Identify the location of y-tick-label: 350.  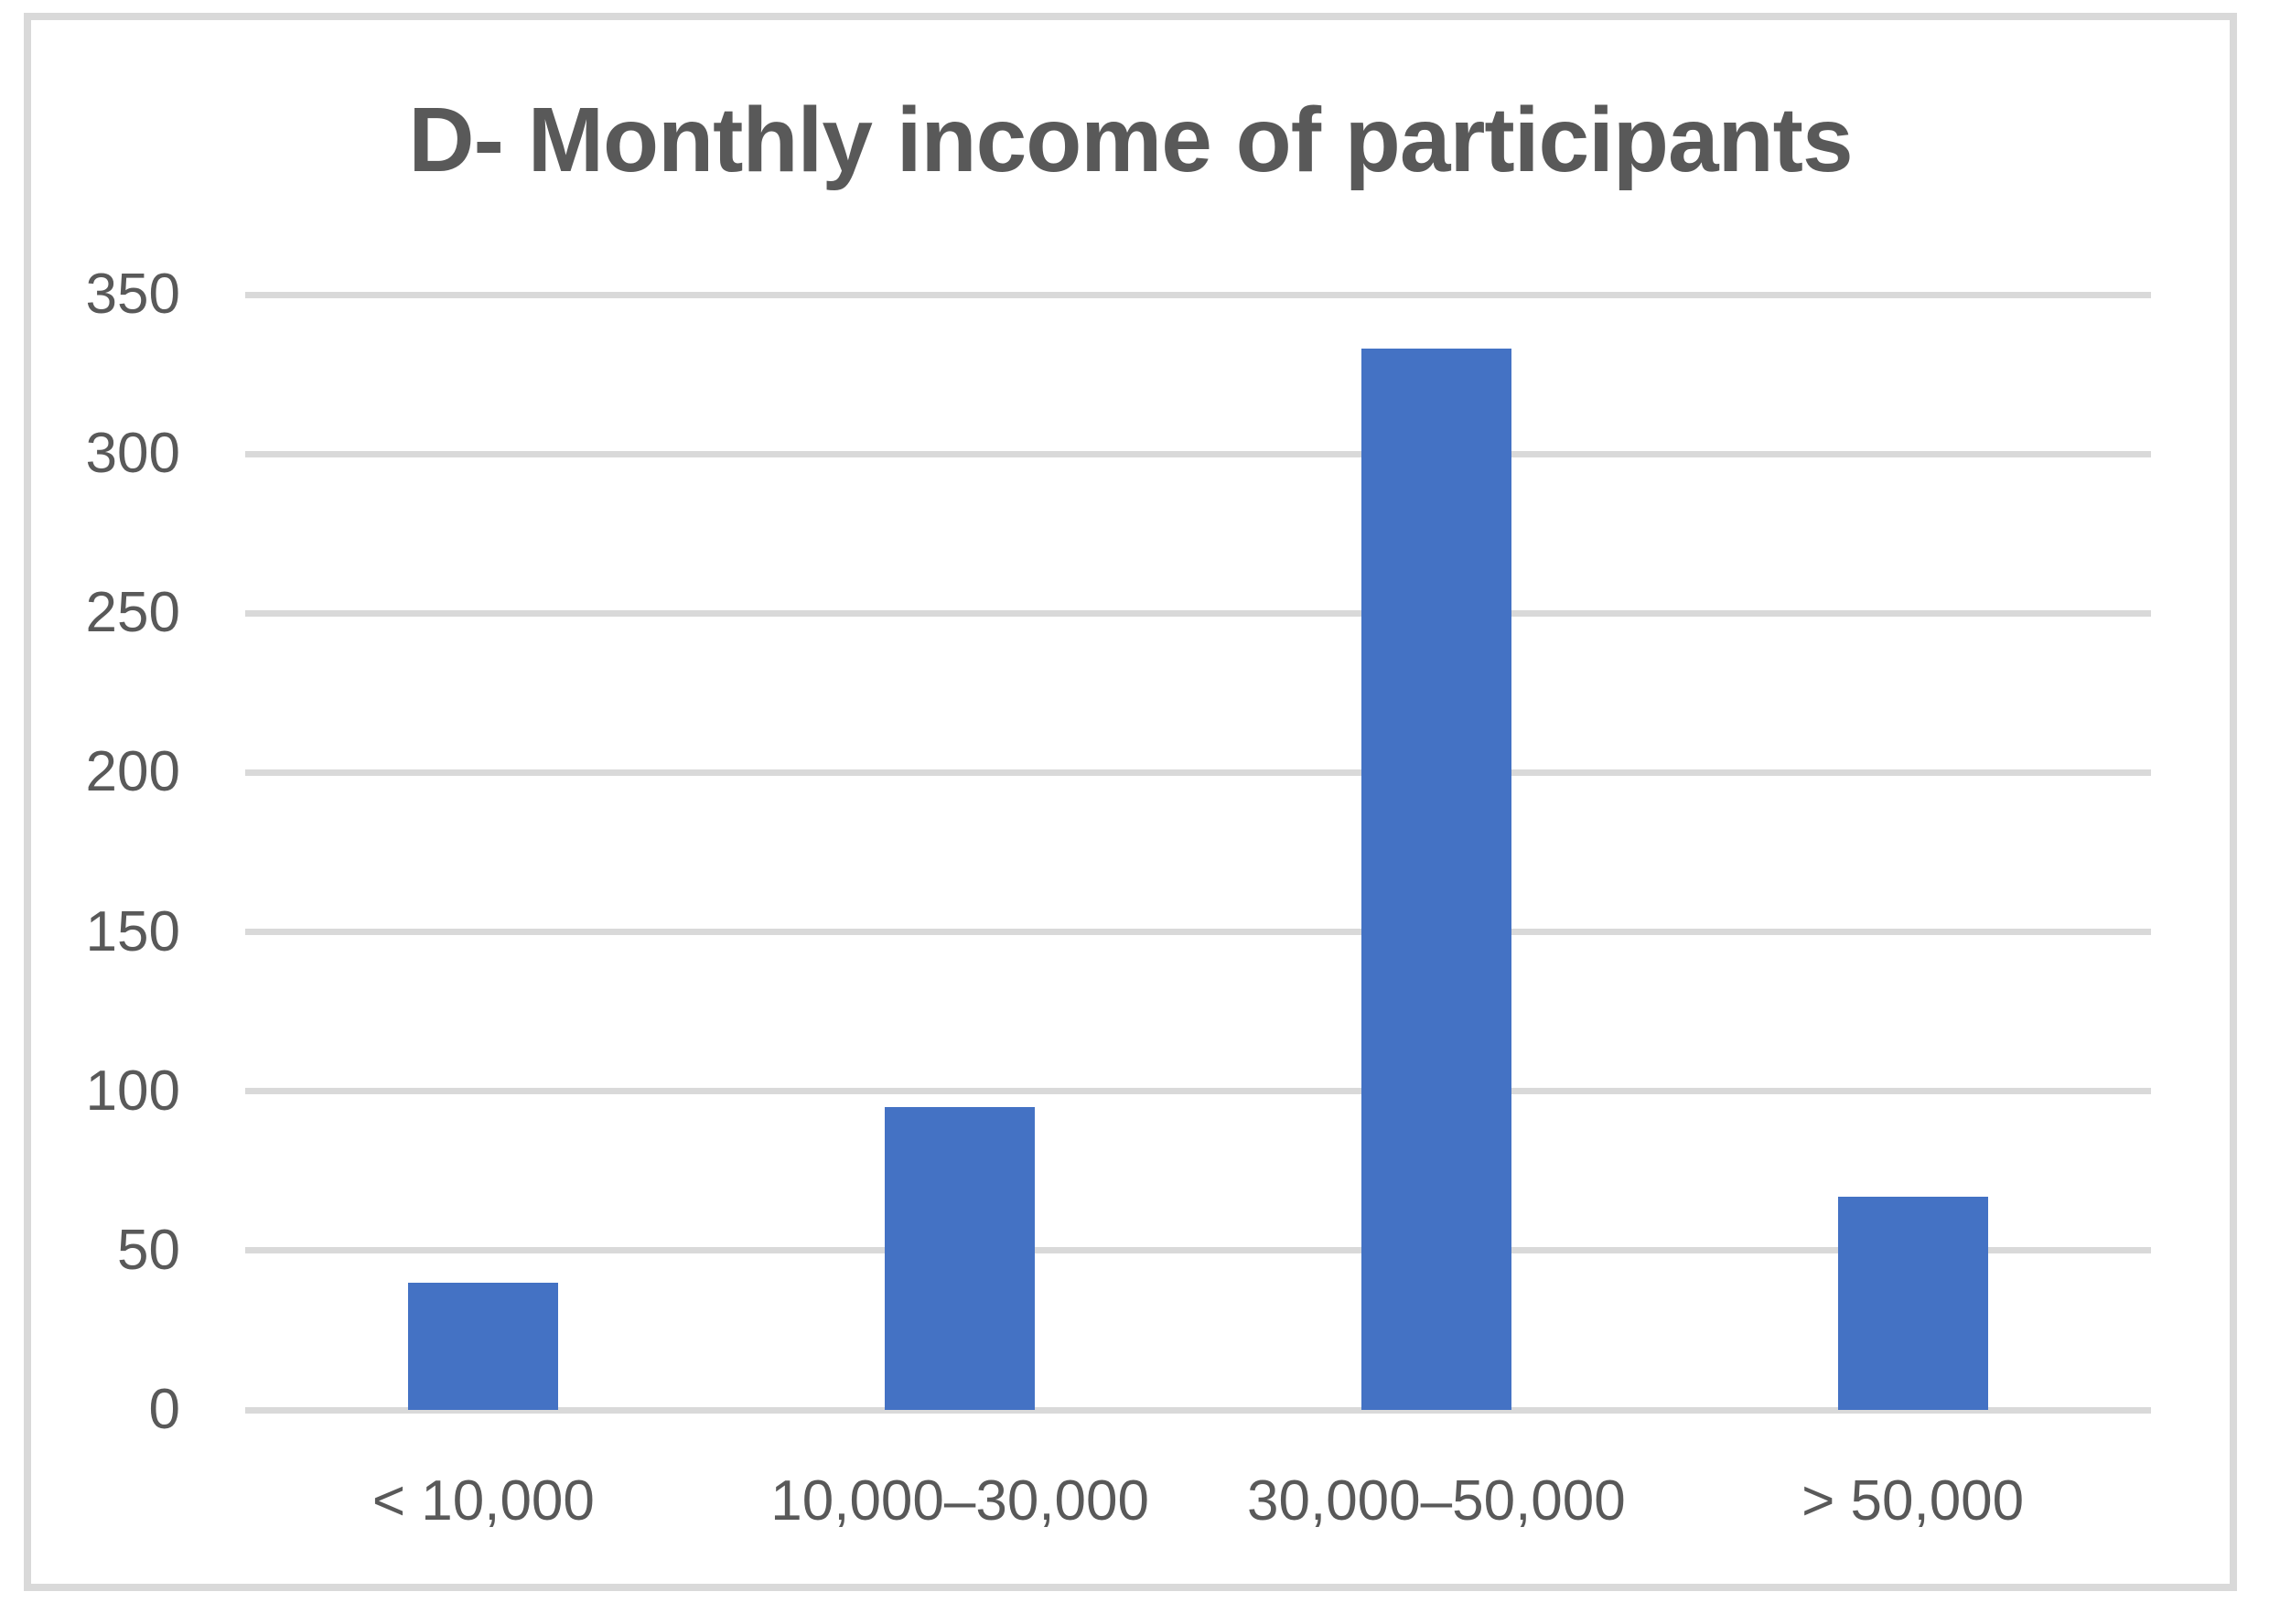
(132, 294).